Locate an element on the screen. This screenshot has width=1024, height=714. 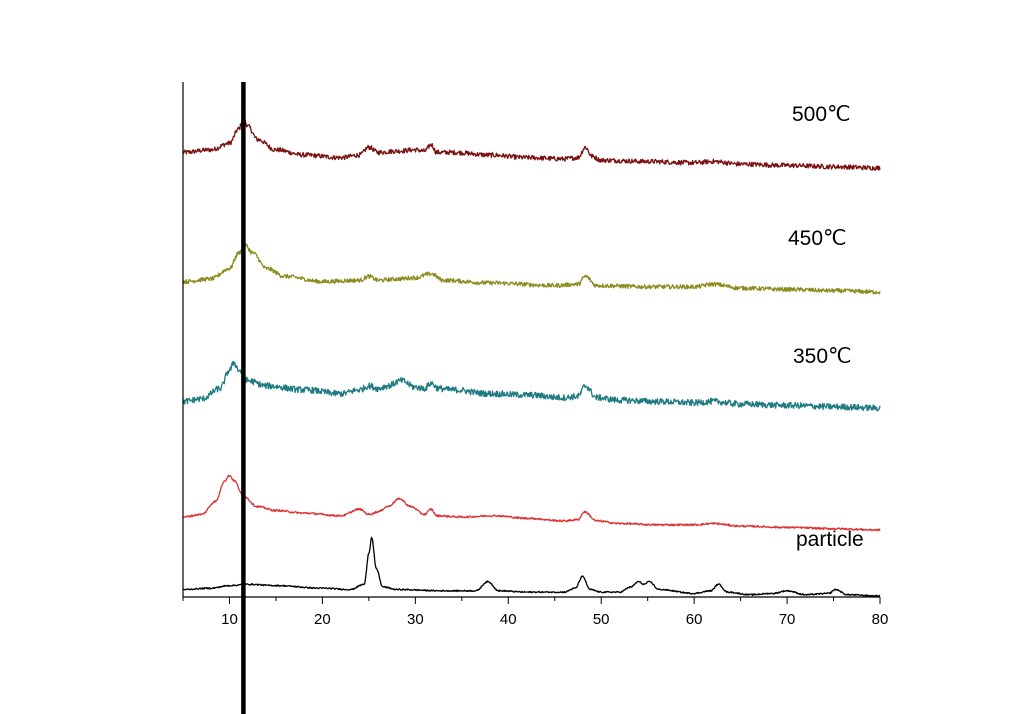
series-label: 350℃ is located at coordinates (822, 356).